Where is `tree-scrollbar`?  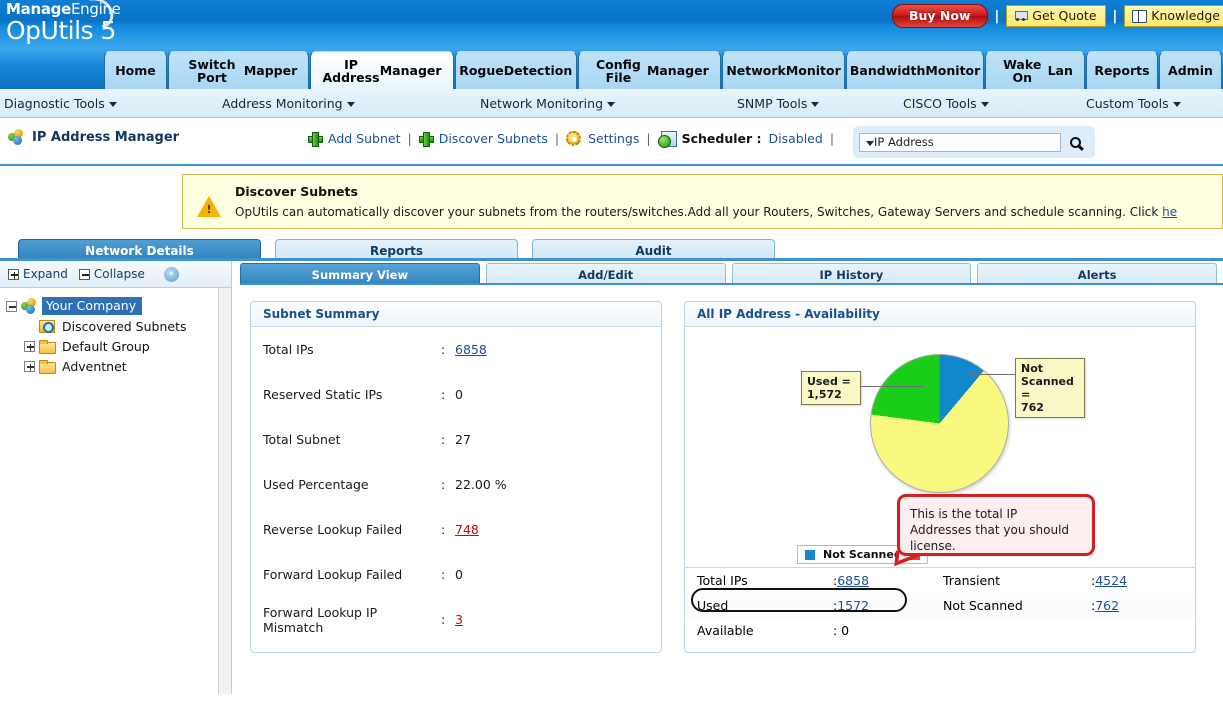 tree-scrollbar is located at coordinates (224, 491).